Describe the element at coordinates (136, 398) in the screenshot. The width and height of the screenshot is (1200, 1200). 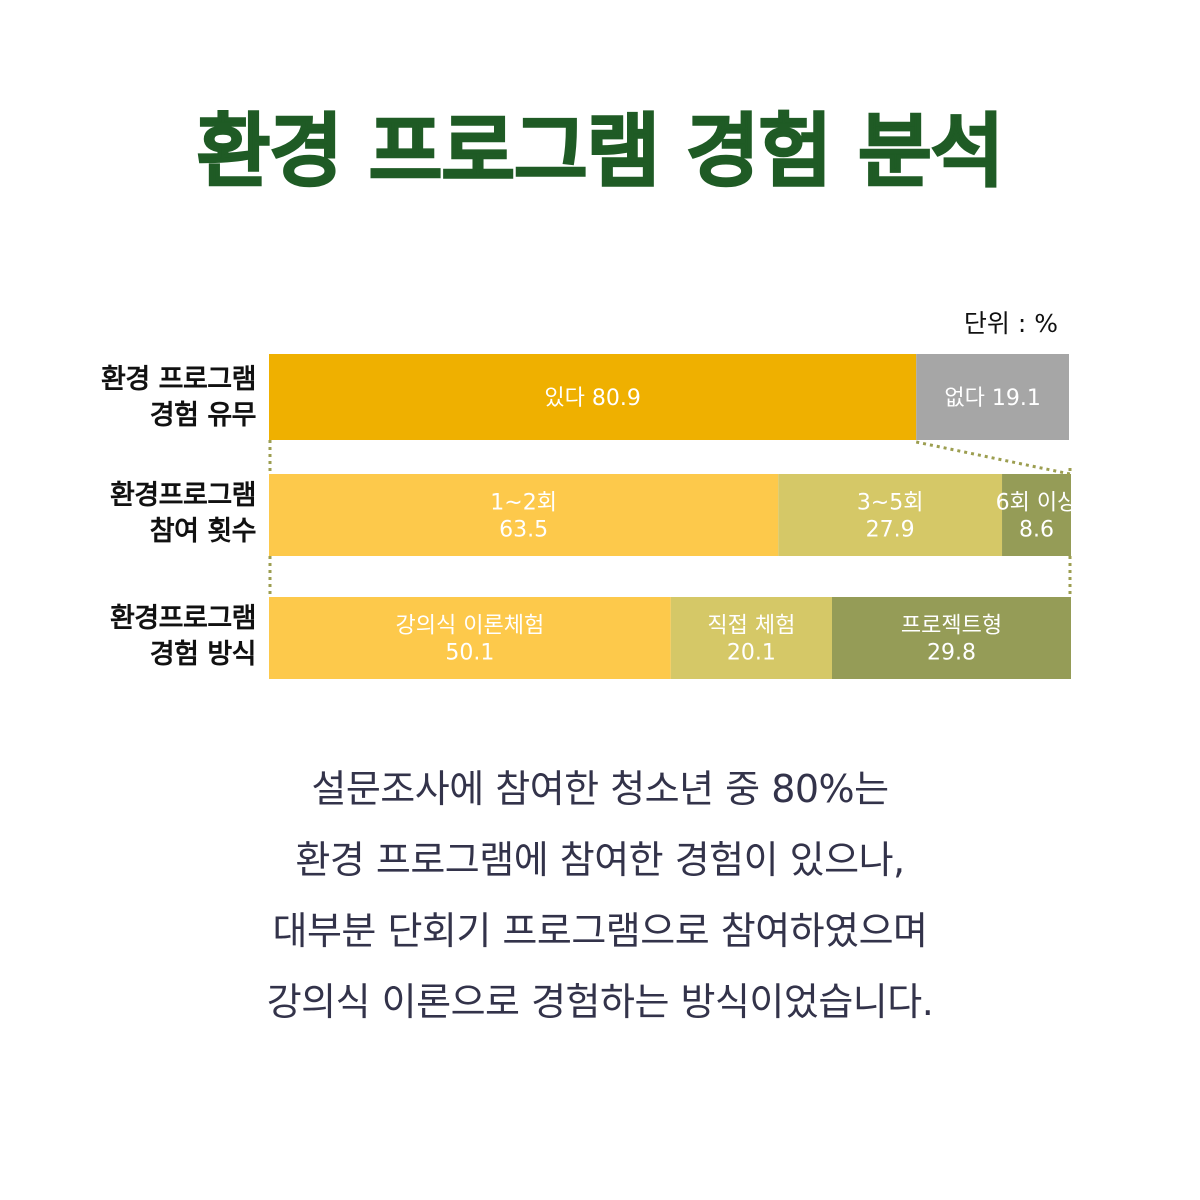
I see `row-label-experience: 환경 프로그램 경험 유무` at that location.